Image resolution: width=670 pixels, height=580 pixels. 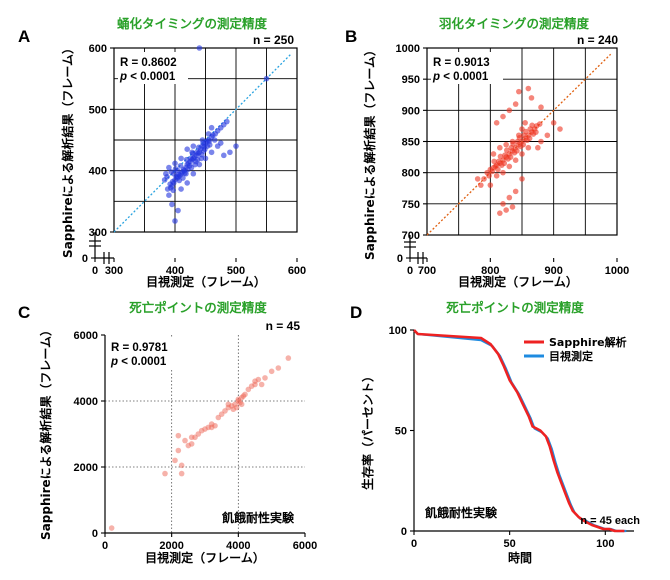 I want to click on y-tick-label: 50, so click(x=401, y=432).